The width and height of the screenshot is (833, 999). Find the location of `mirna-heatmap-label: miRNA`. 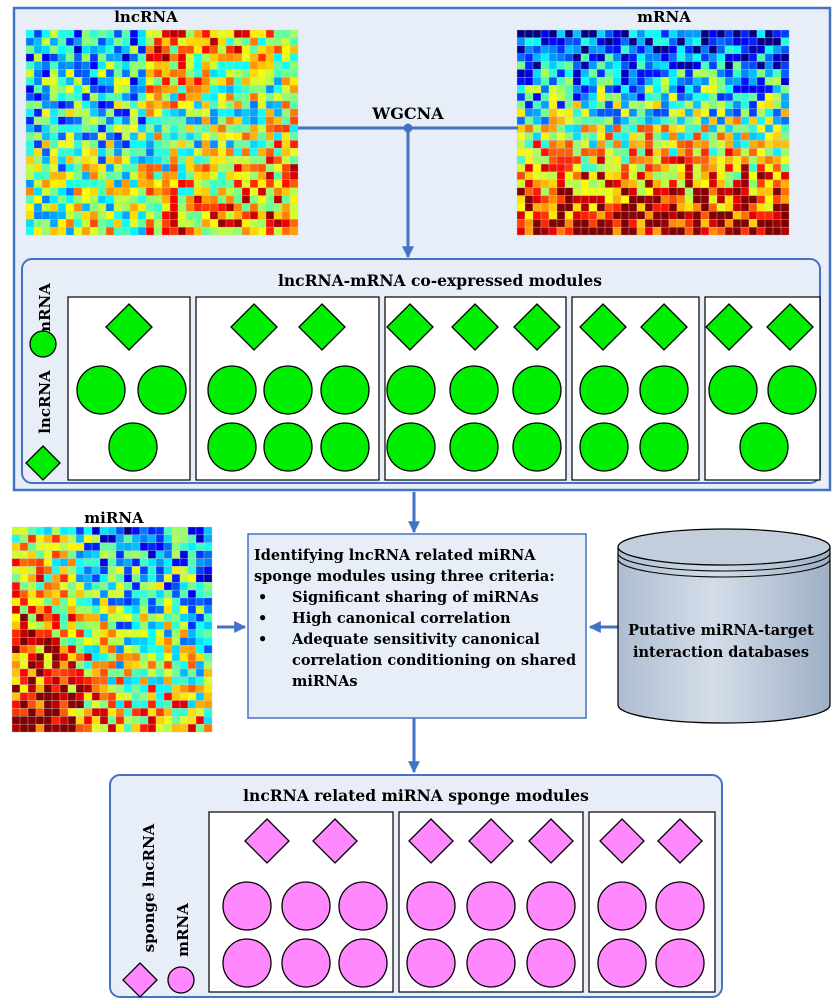

mirna-heatmap-label: miRNA is located at coordinates (114, 518).